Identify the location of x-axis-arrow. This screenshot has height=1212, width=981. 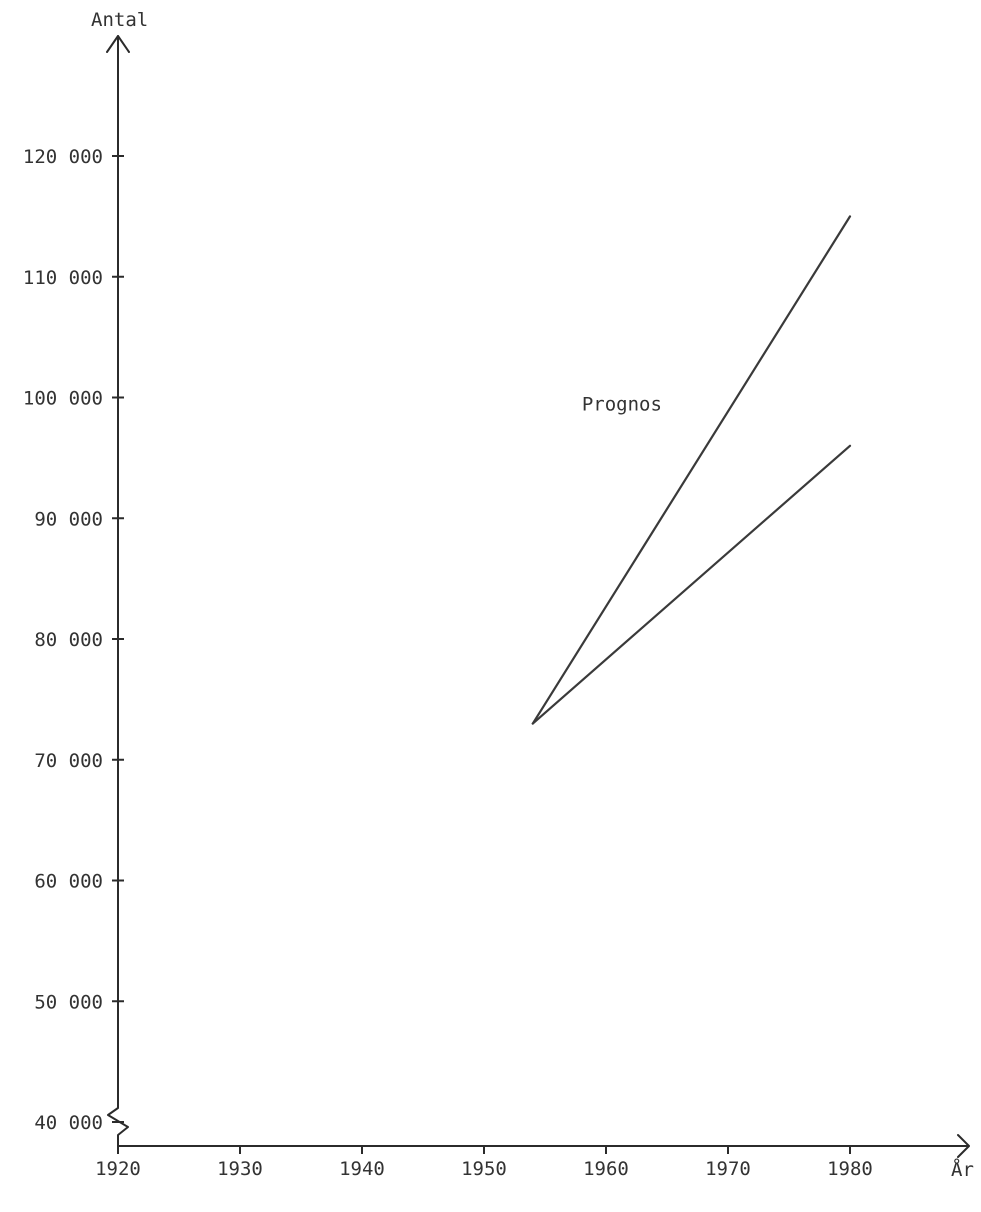
(963, 1146).